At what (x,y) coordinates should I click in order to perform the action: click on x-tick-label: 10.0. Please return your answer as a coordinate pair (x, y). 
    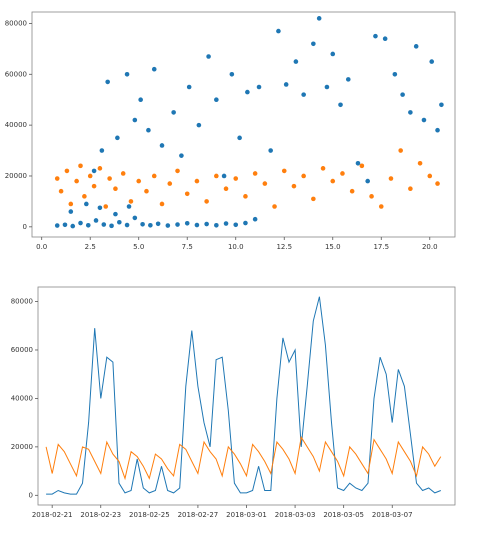
    Looking at the image, I should click on (236, 247).